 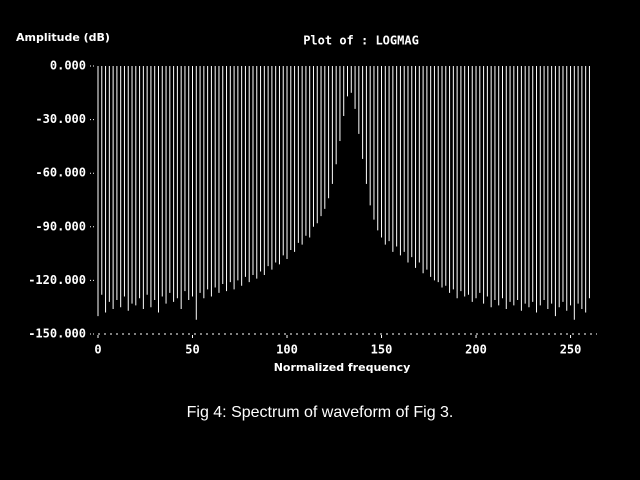 What do you see at coordinates (97, 350) in the screenshot?
I see `x-tick-label: 0` at bounding box center [97, 350].